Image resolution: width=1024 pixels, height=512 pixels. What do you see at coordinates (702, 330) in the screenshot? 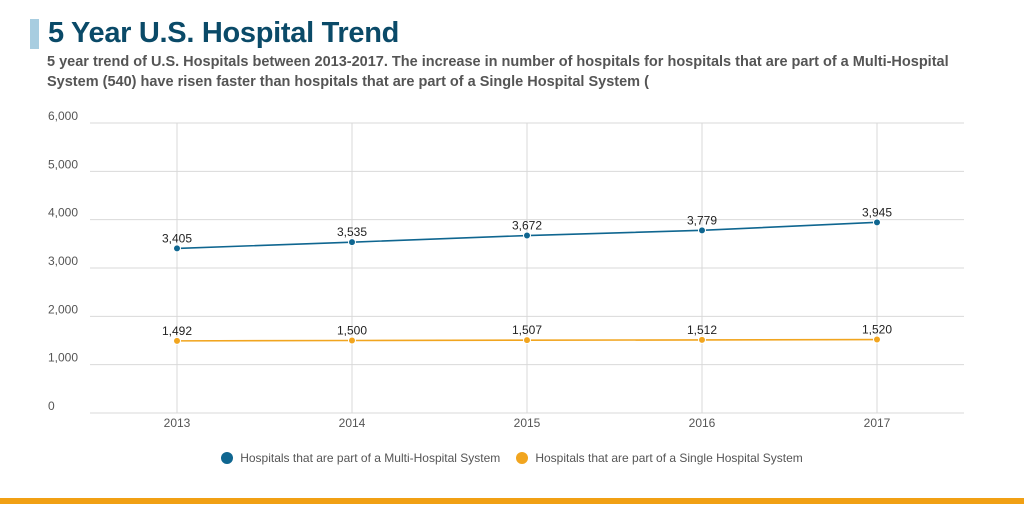
I see `data-label-1: 1,512` at bounding box center [702, 330].